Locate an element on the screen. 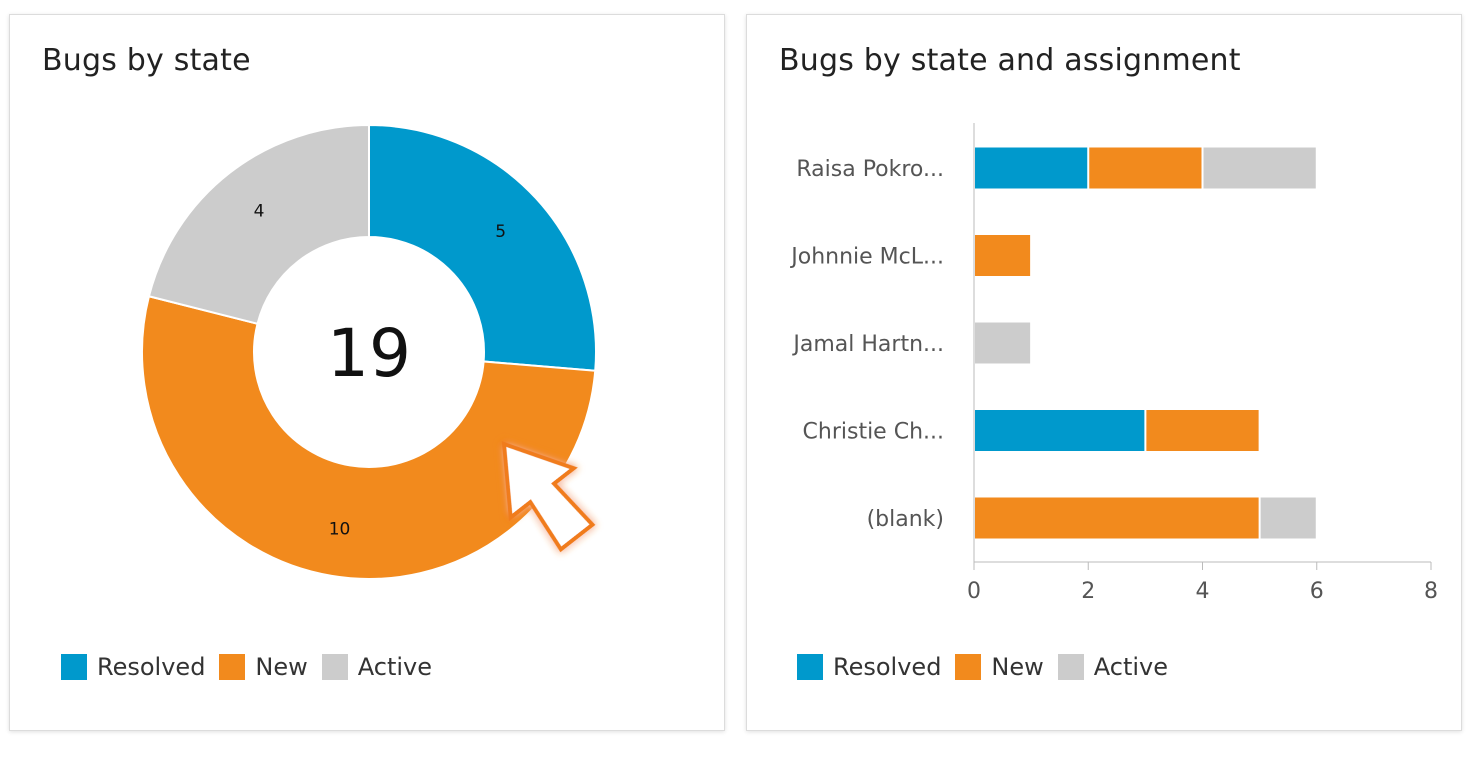  donut-slice-new is located at coordinates (369, 437).